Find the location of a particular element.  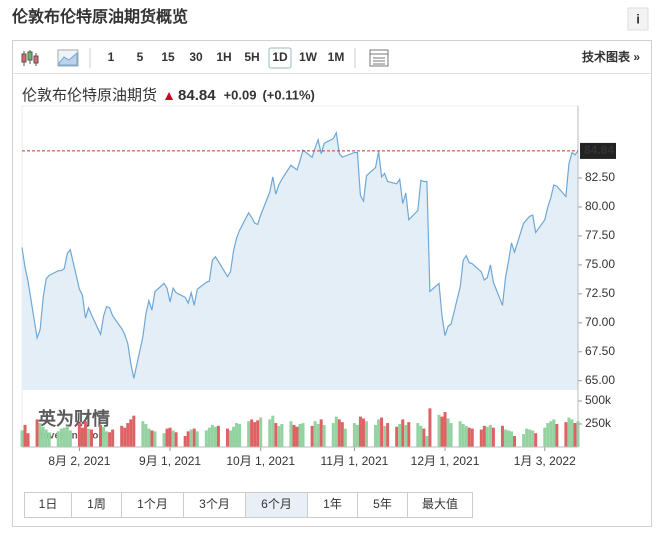

quote-change: +0.09 is located at coordinates (240, 94).